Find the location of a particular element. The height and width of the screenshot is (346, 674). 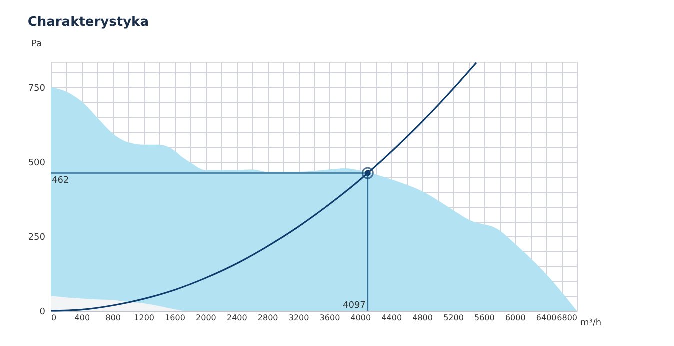

x-tick-label: 2000 is located at coordinates (206, 318).